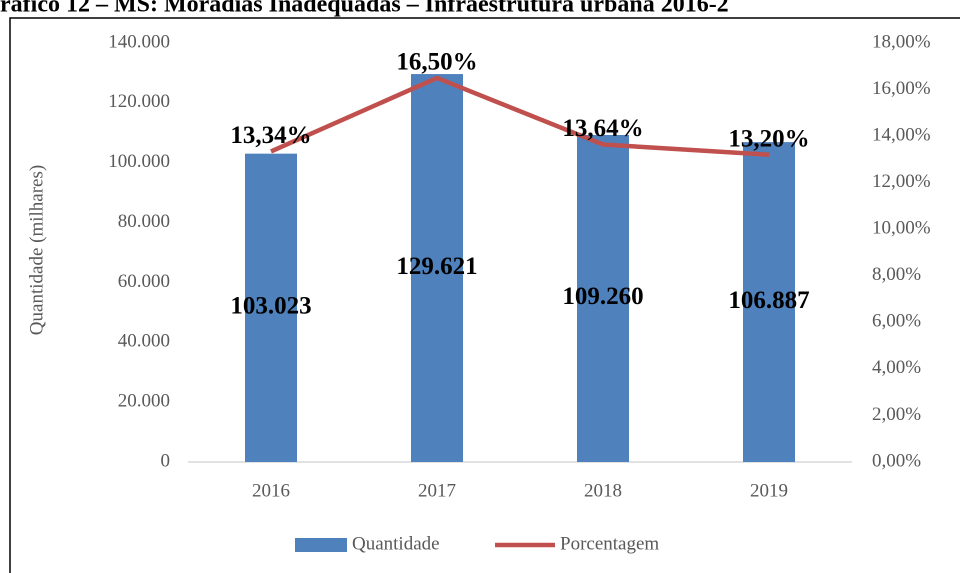  What do you see at coordinates (144, 341) in the screenshot?
I see `y-tick-label: 40.000` at bounding box center [144, 341].